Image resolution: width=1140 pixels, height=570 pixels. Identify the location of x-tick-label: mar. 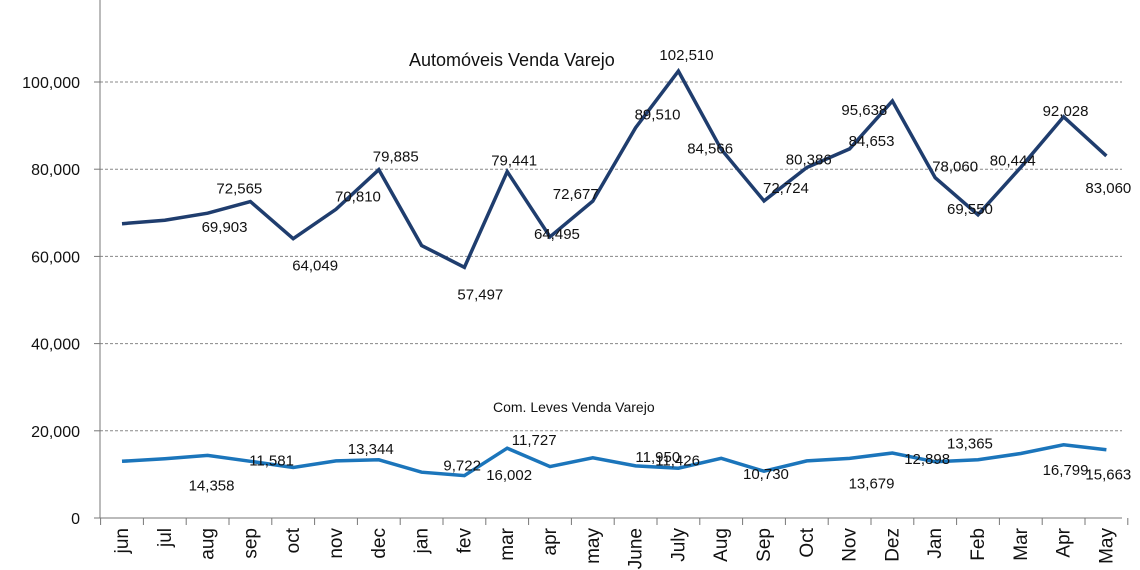
(507, 543).